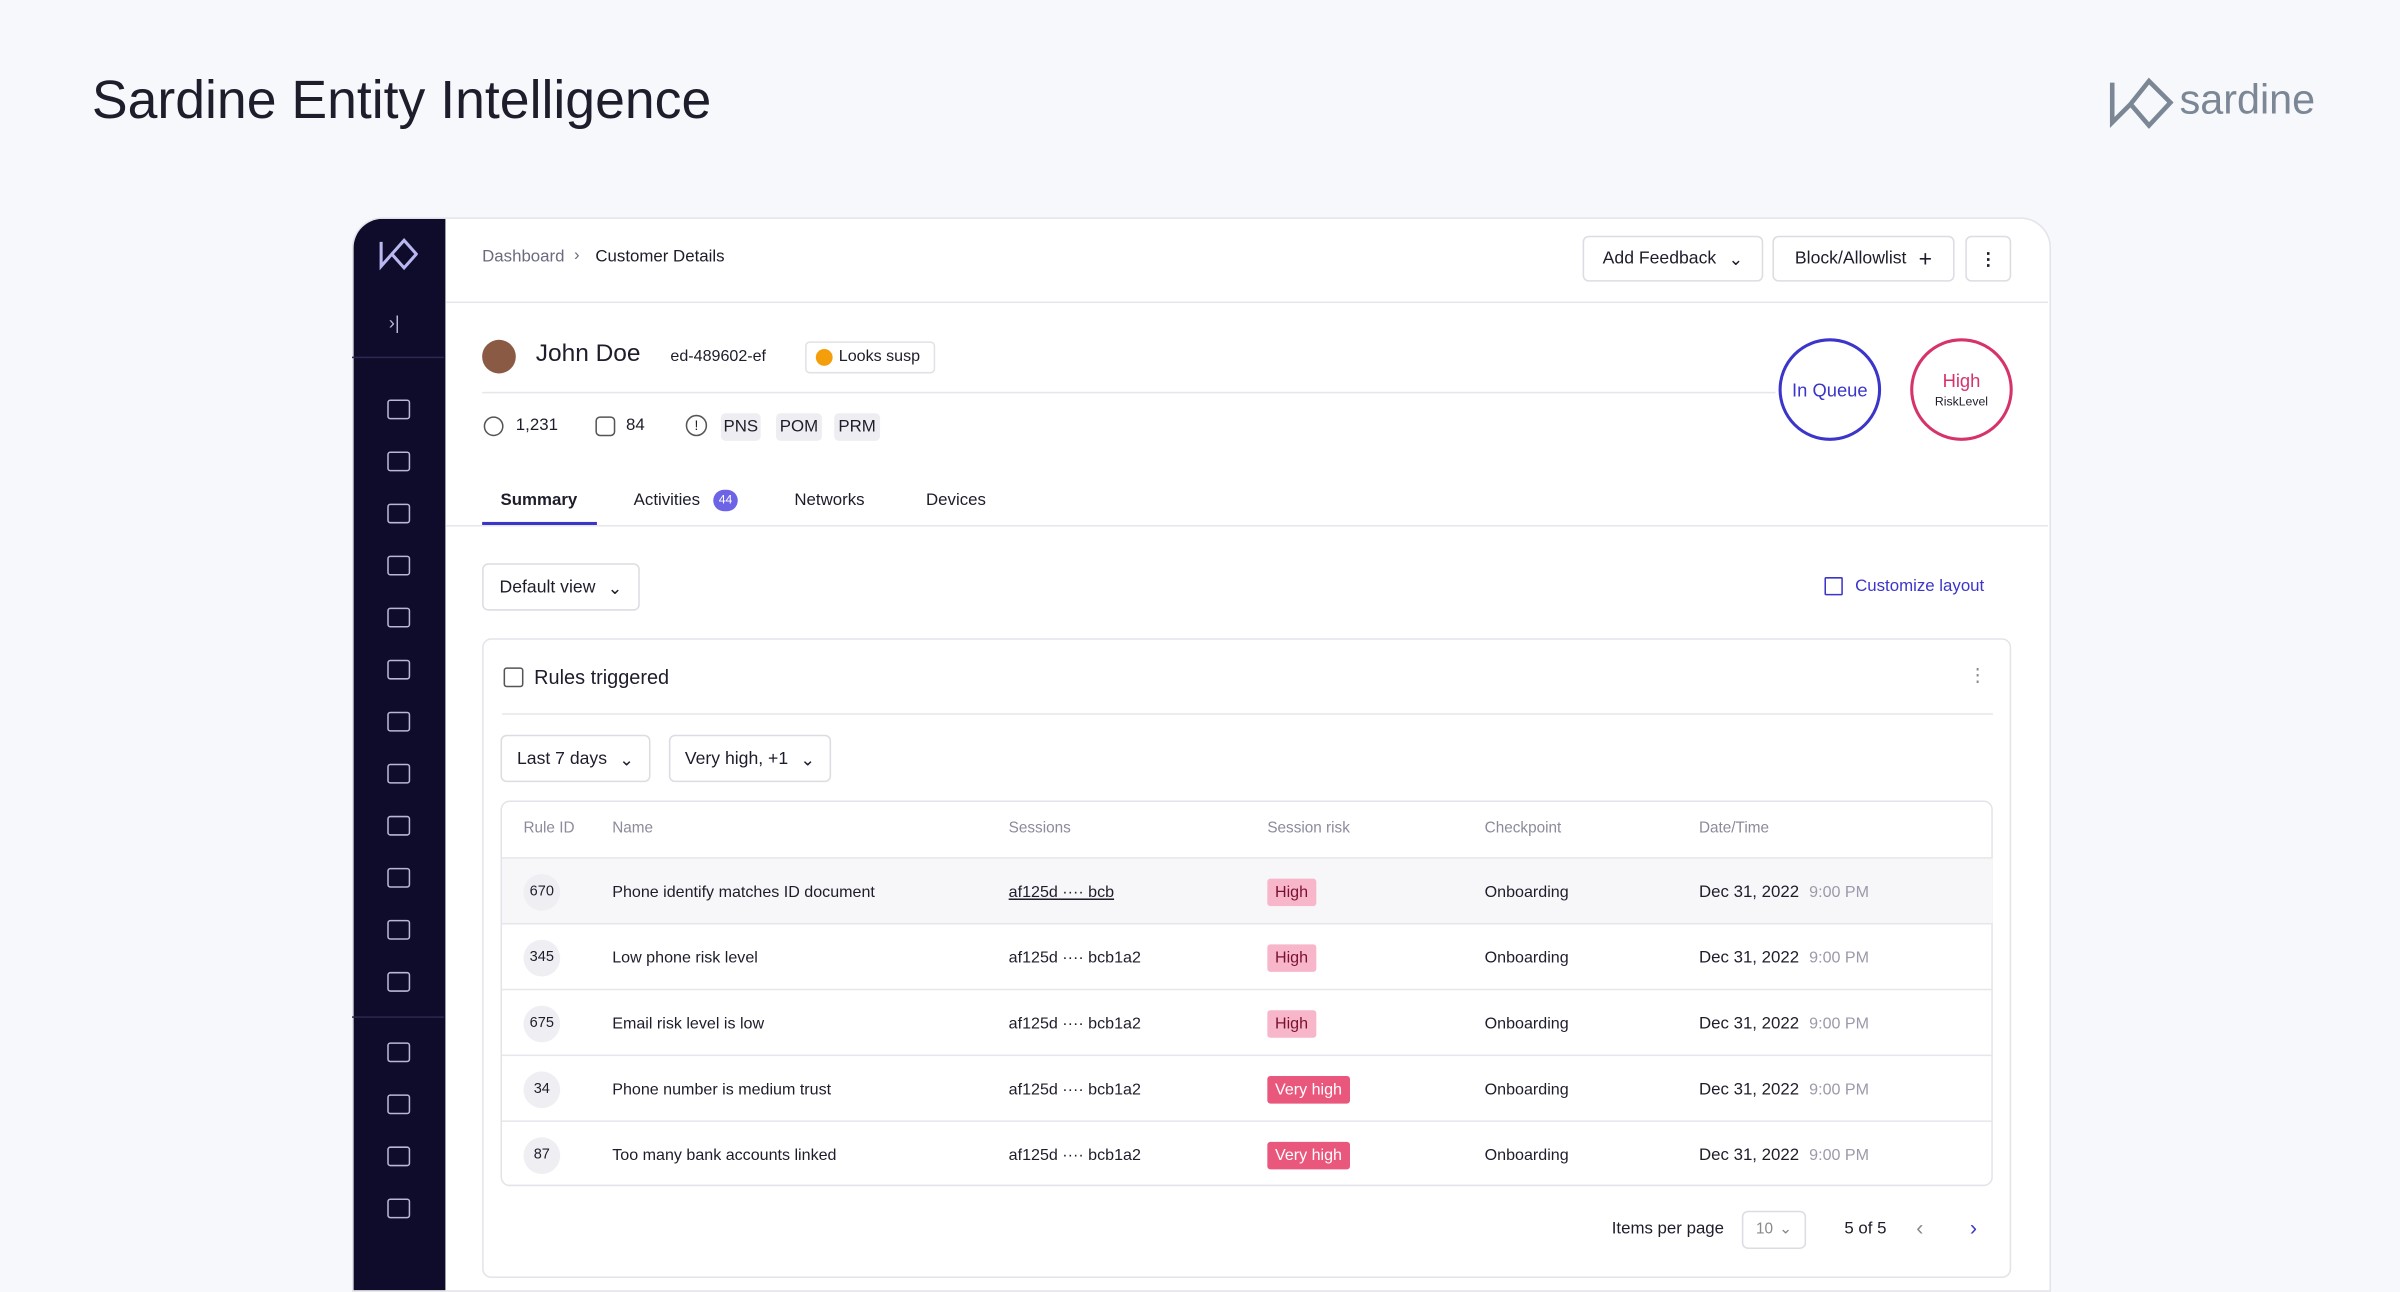 This screenshot has width=2400, height=1292. Describe the element at coordinates (1308, 1089) in the screenshot. I see `risk-badge: Very high` at that location.